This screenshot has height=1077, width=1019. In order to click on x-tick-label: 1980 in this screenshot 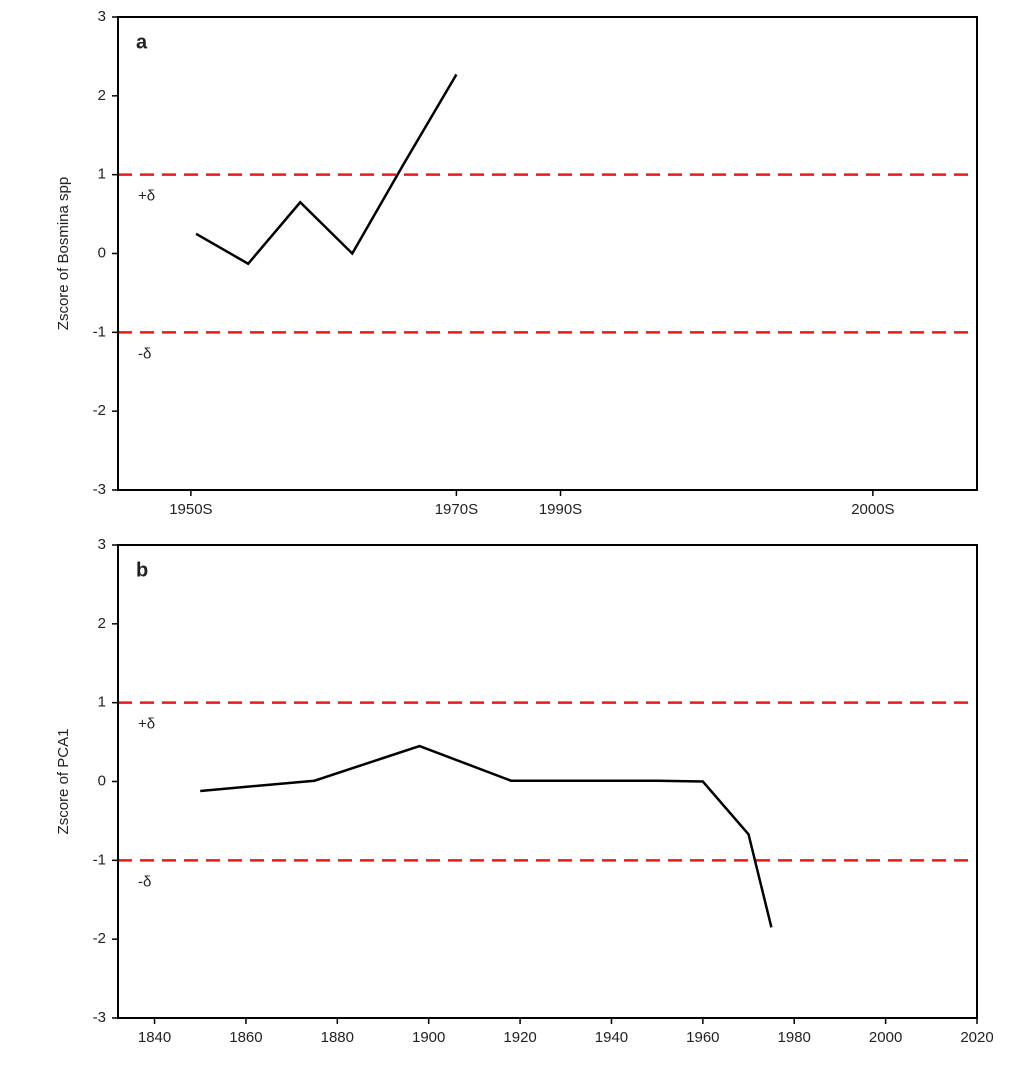, I will do `click(794, 1037)`.